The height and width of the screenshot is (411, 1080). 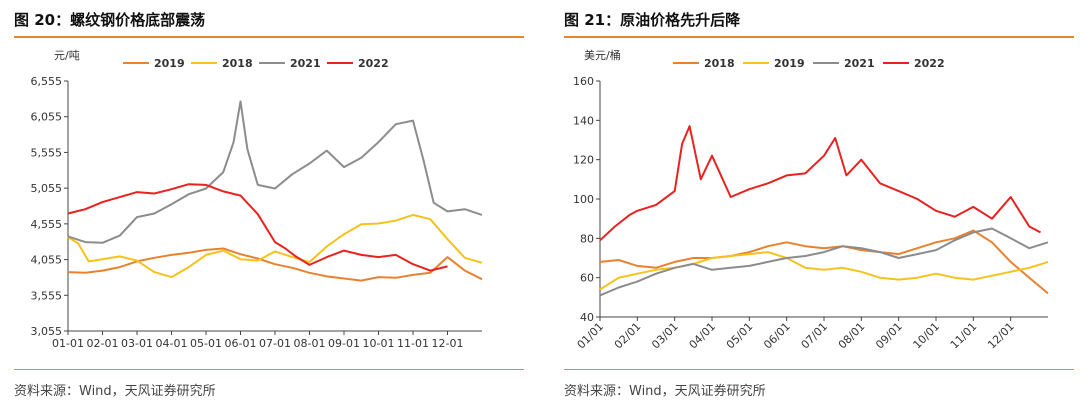 What do you see at coordinates (344, 343) in the screenshot?
I see `chart0-x-tick-label: 09-01` at bounding box center [344, 343].